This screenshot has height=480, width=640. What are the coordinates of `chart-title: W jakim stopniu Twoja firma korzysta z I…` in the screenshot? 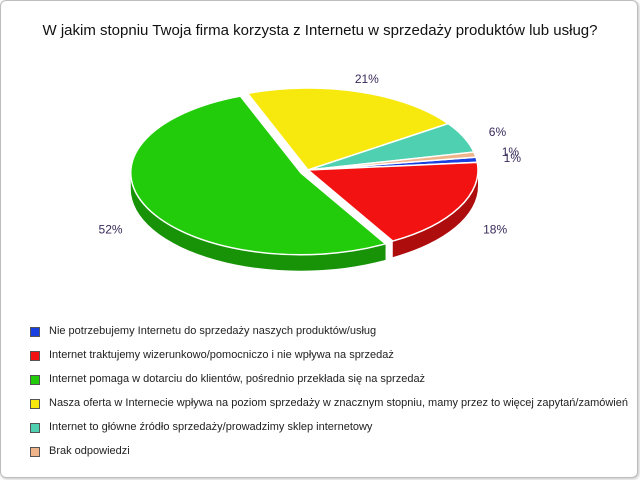 It's located at (320, 30).